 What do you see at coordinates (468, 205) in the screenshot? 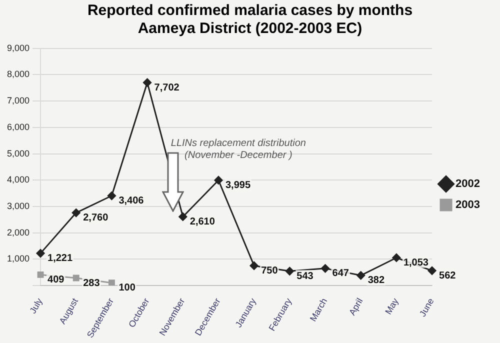
I see `legend-label: 2003` at bounding box center [468, 205].